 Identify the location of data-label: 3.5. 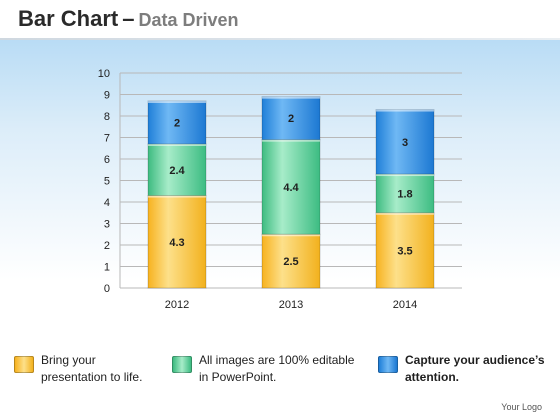
(404, 251).